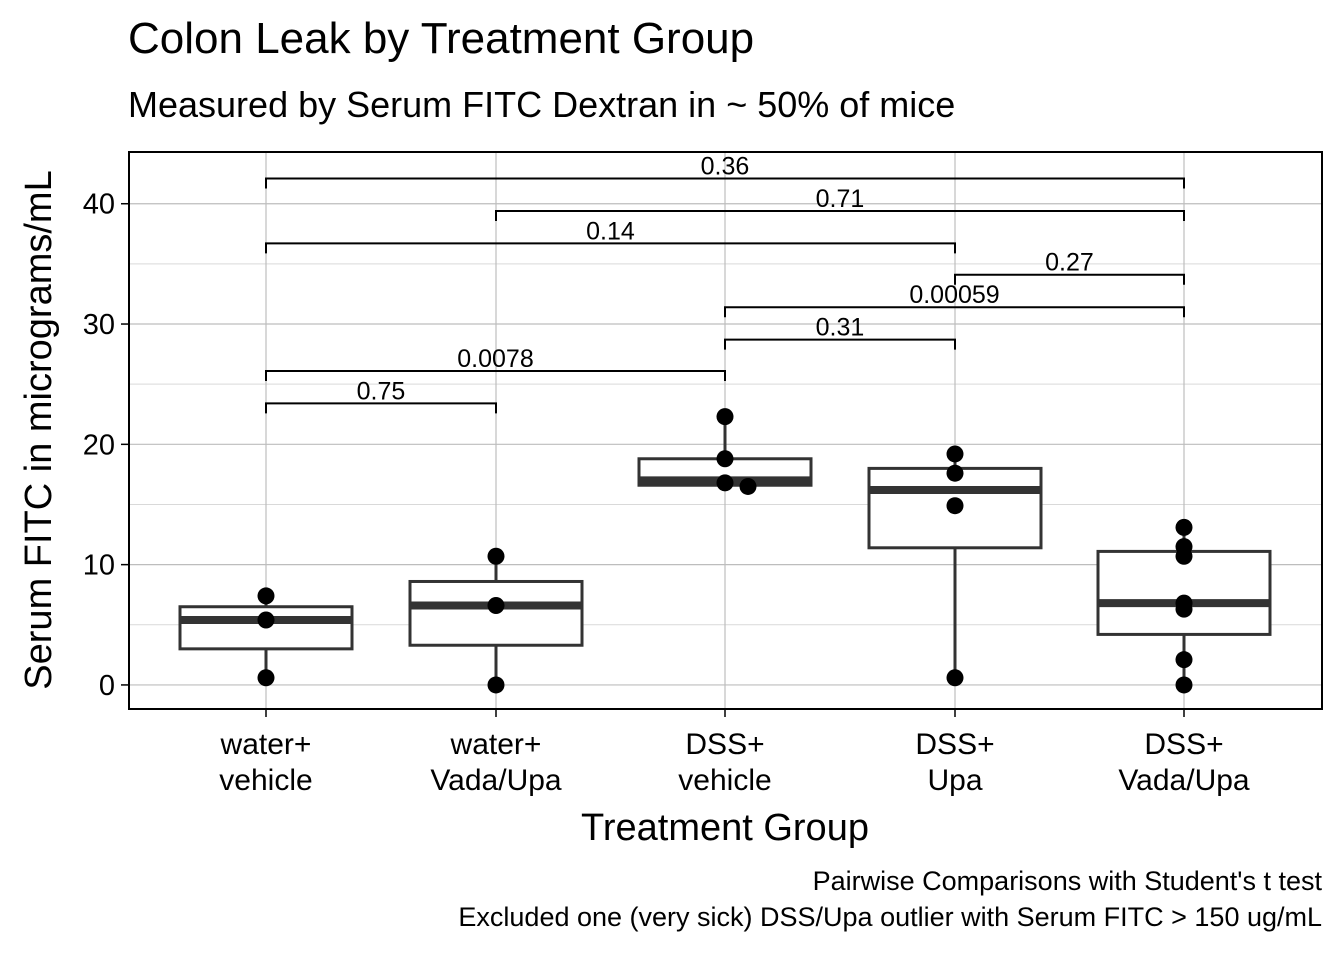 The width and height of the screenshot is (1344, 960). What do you see at coordinates (99, 445) in the screenshot?
I see `y-tick-label: 20` at bounding box center [99, 445].